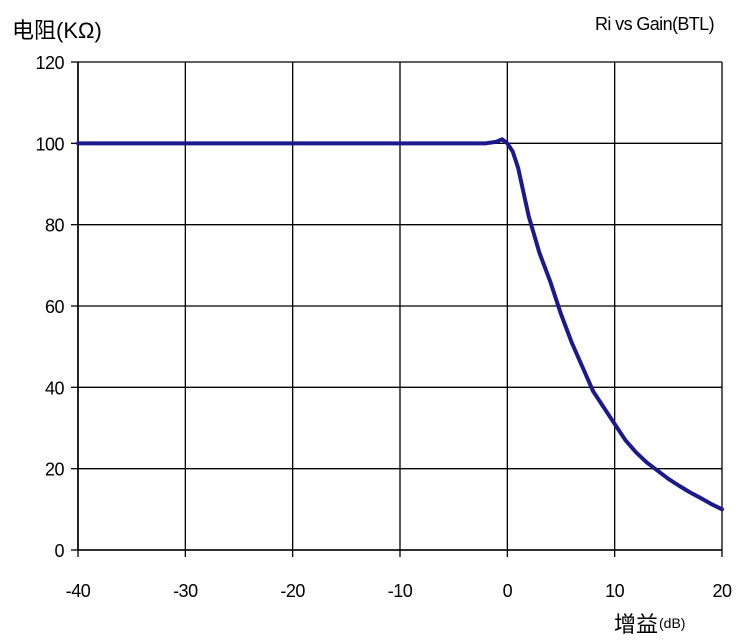 This screenshot has width=736, height=644. I want to click on y-tick-label: 100, so click(49, 144).